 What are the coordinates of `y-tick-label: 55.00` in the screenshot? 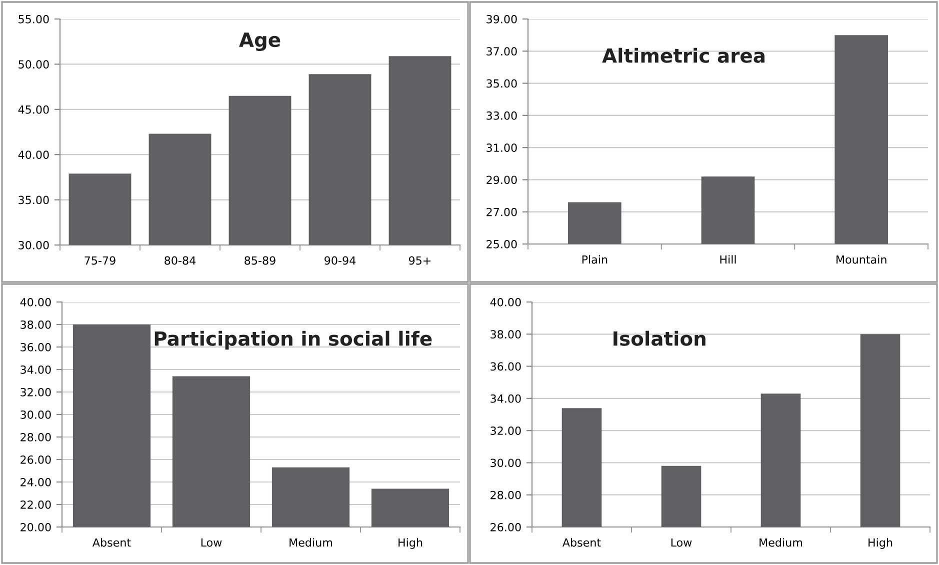 It's located at (33, 19).